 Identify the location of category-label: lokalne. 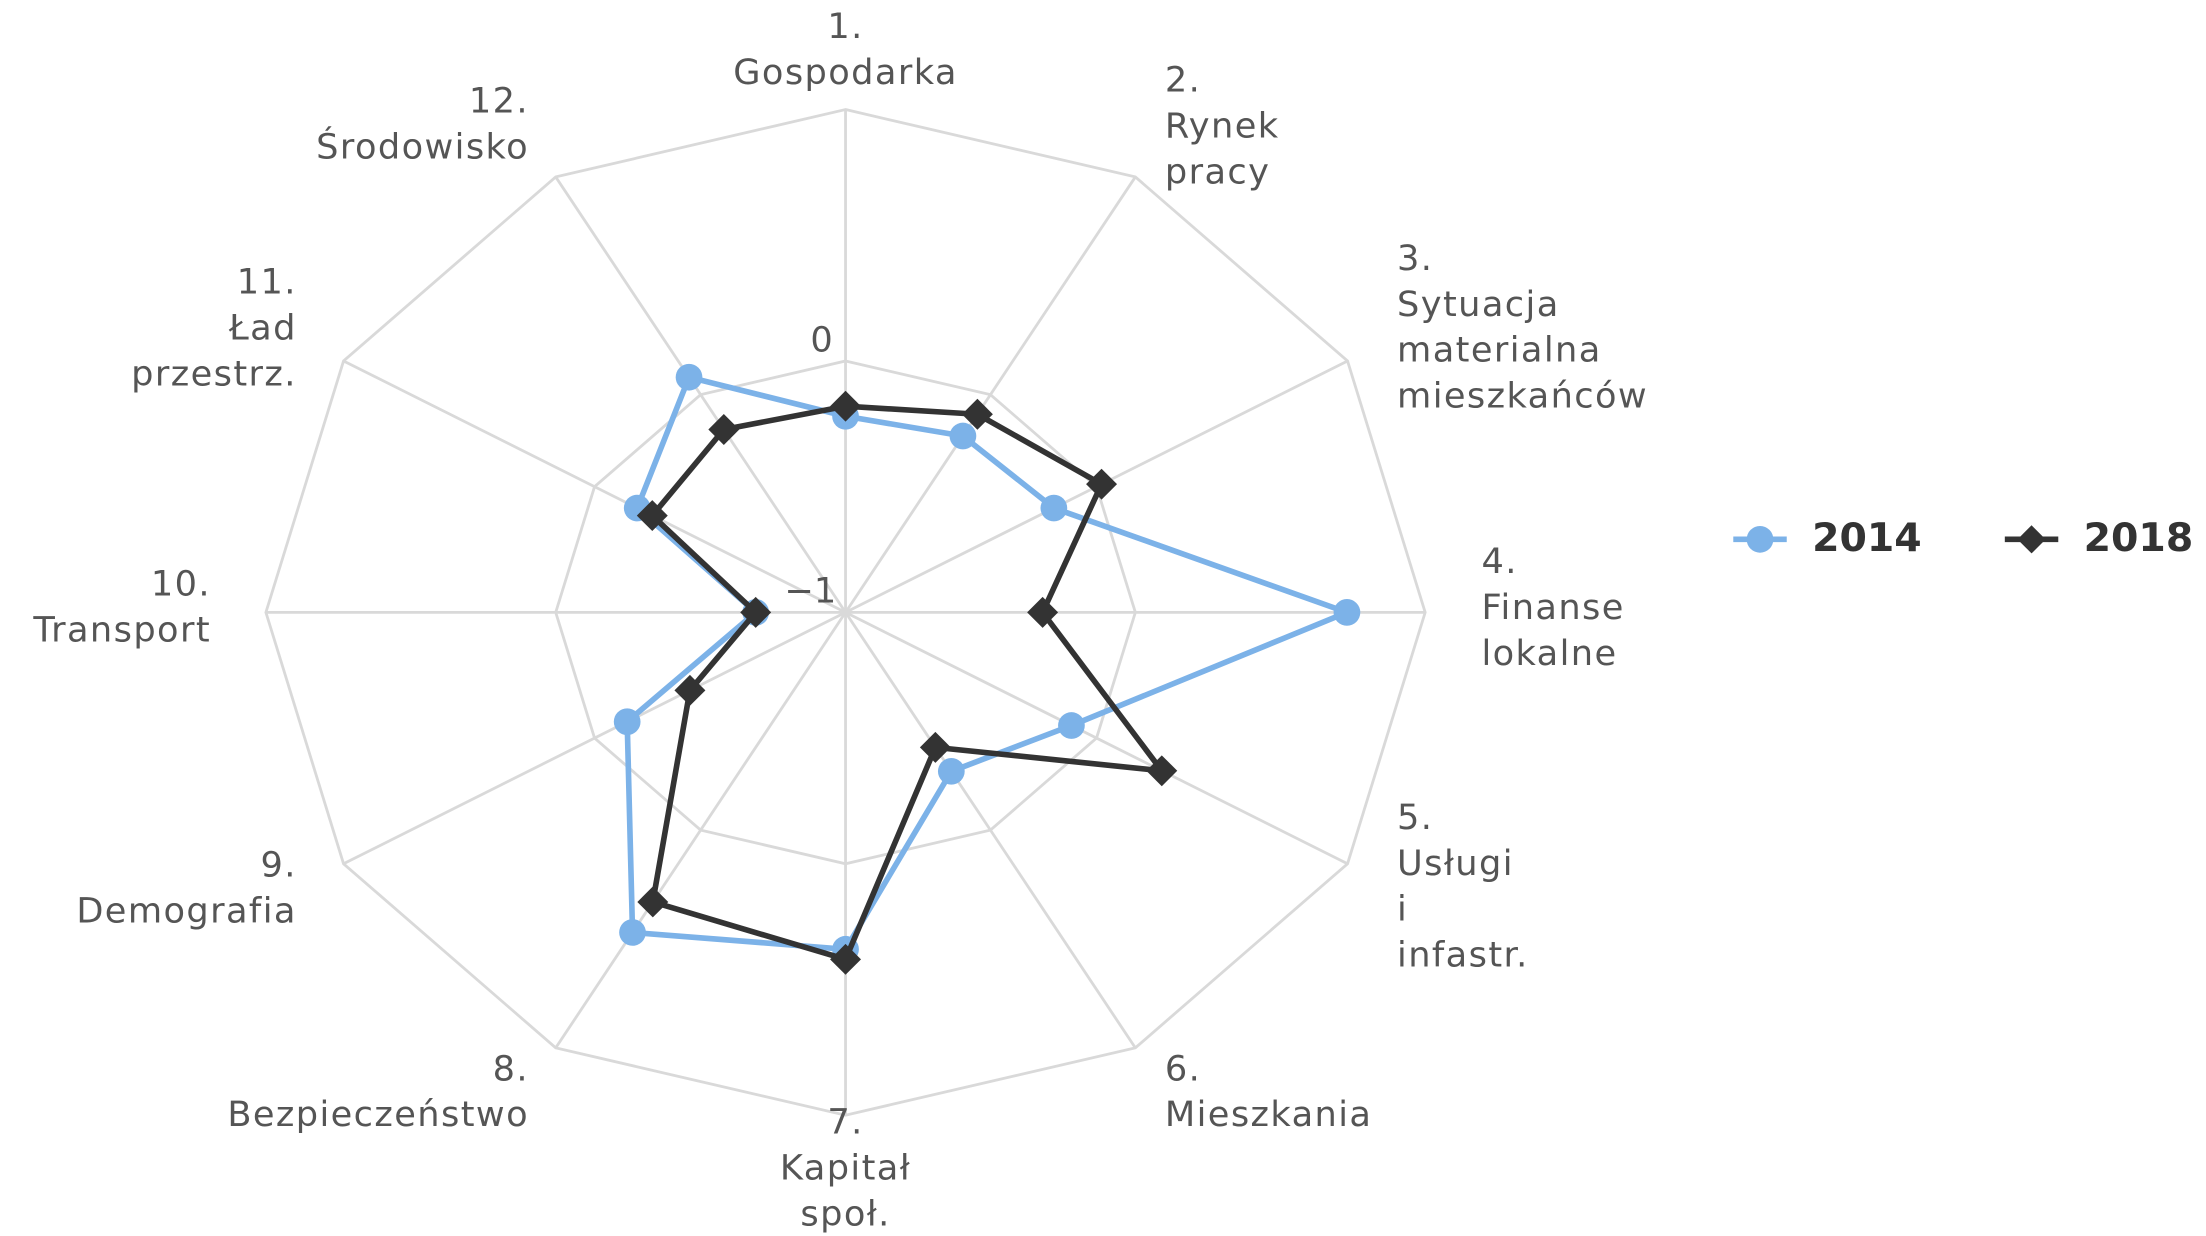
(1549, 653).